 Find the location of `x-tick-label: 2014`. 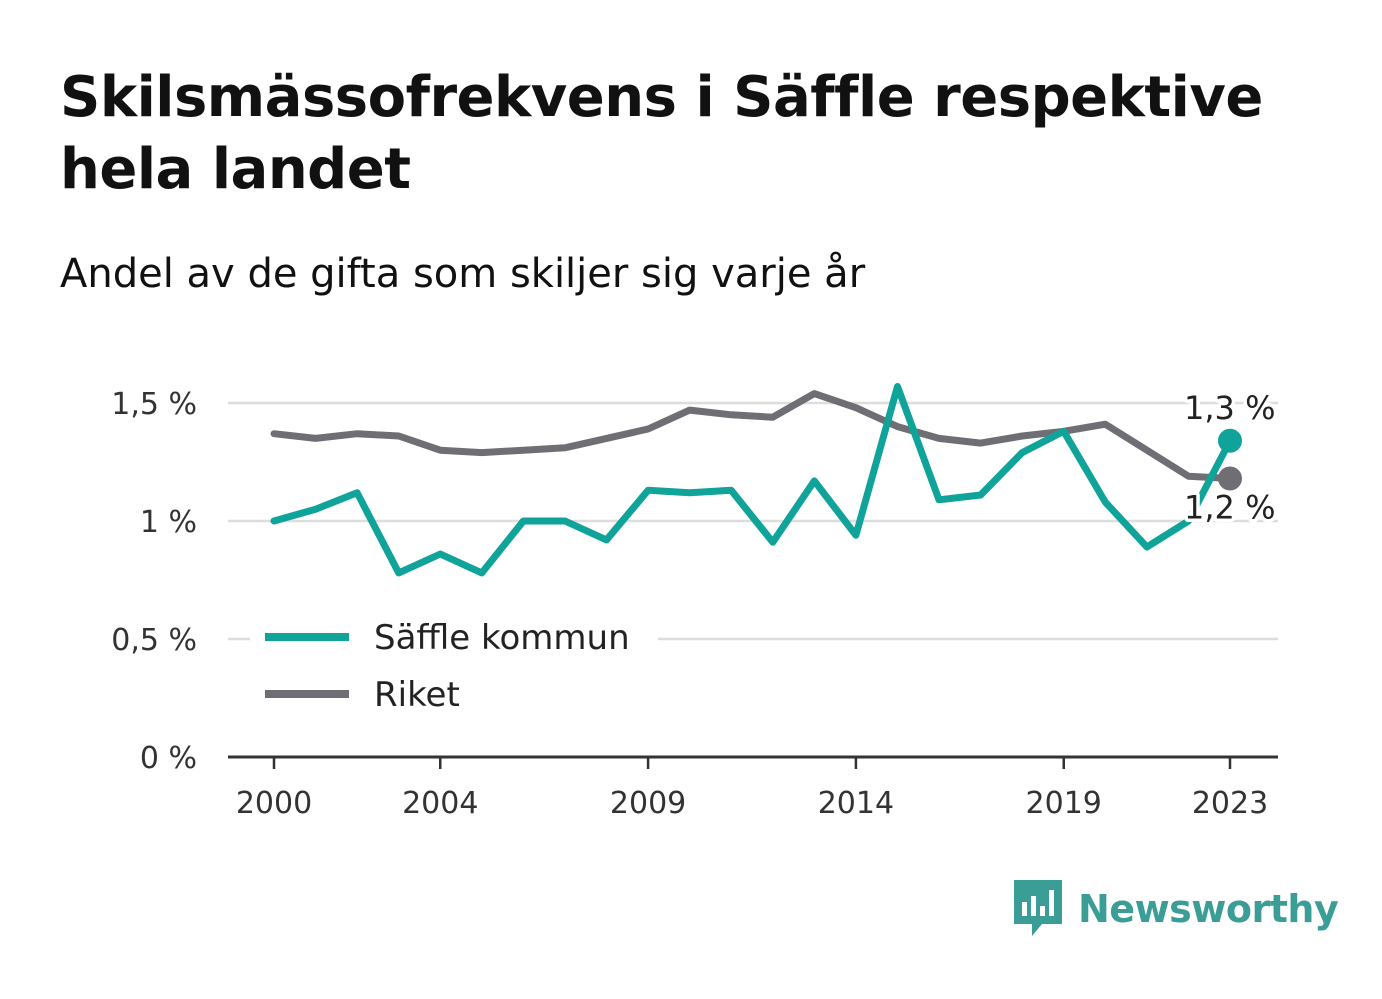

x-tick-label: 2014 is located at coordinates (856, 803).